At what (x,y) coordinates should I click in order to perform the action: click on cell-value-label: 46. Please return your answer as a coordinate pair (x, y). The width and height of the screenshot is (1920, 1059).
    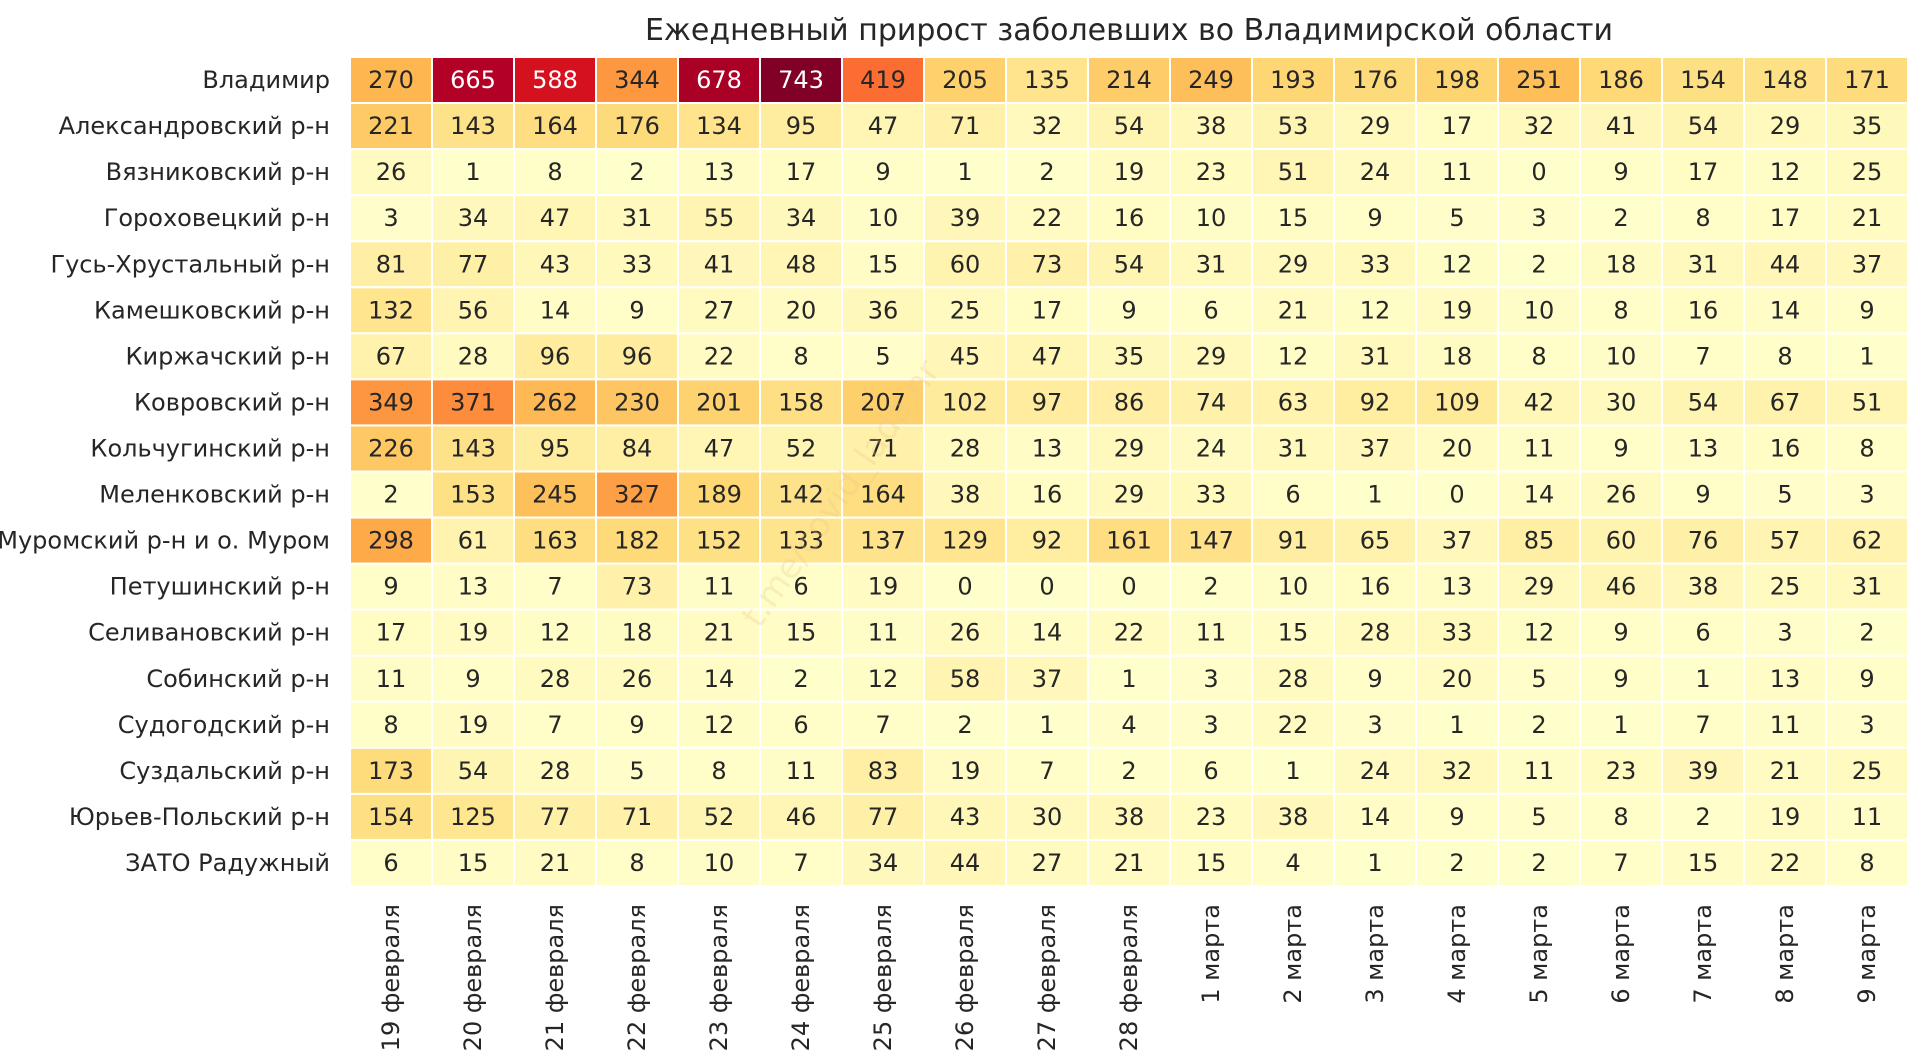
    Looking at the image, I should click on (801, 817).